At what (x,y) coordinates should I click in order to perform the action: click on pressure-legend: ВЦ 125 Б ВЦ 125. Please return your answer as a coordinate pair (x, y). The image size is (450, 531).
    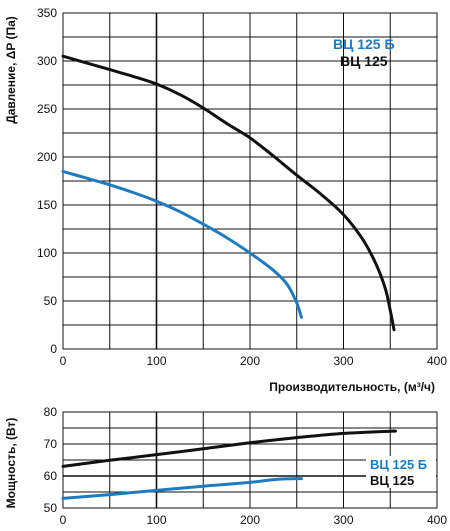
    Looking at the image, I should click on (364, 52).